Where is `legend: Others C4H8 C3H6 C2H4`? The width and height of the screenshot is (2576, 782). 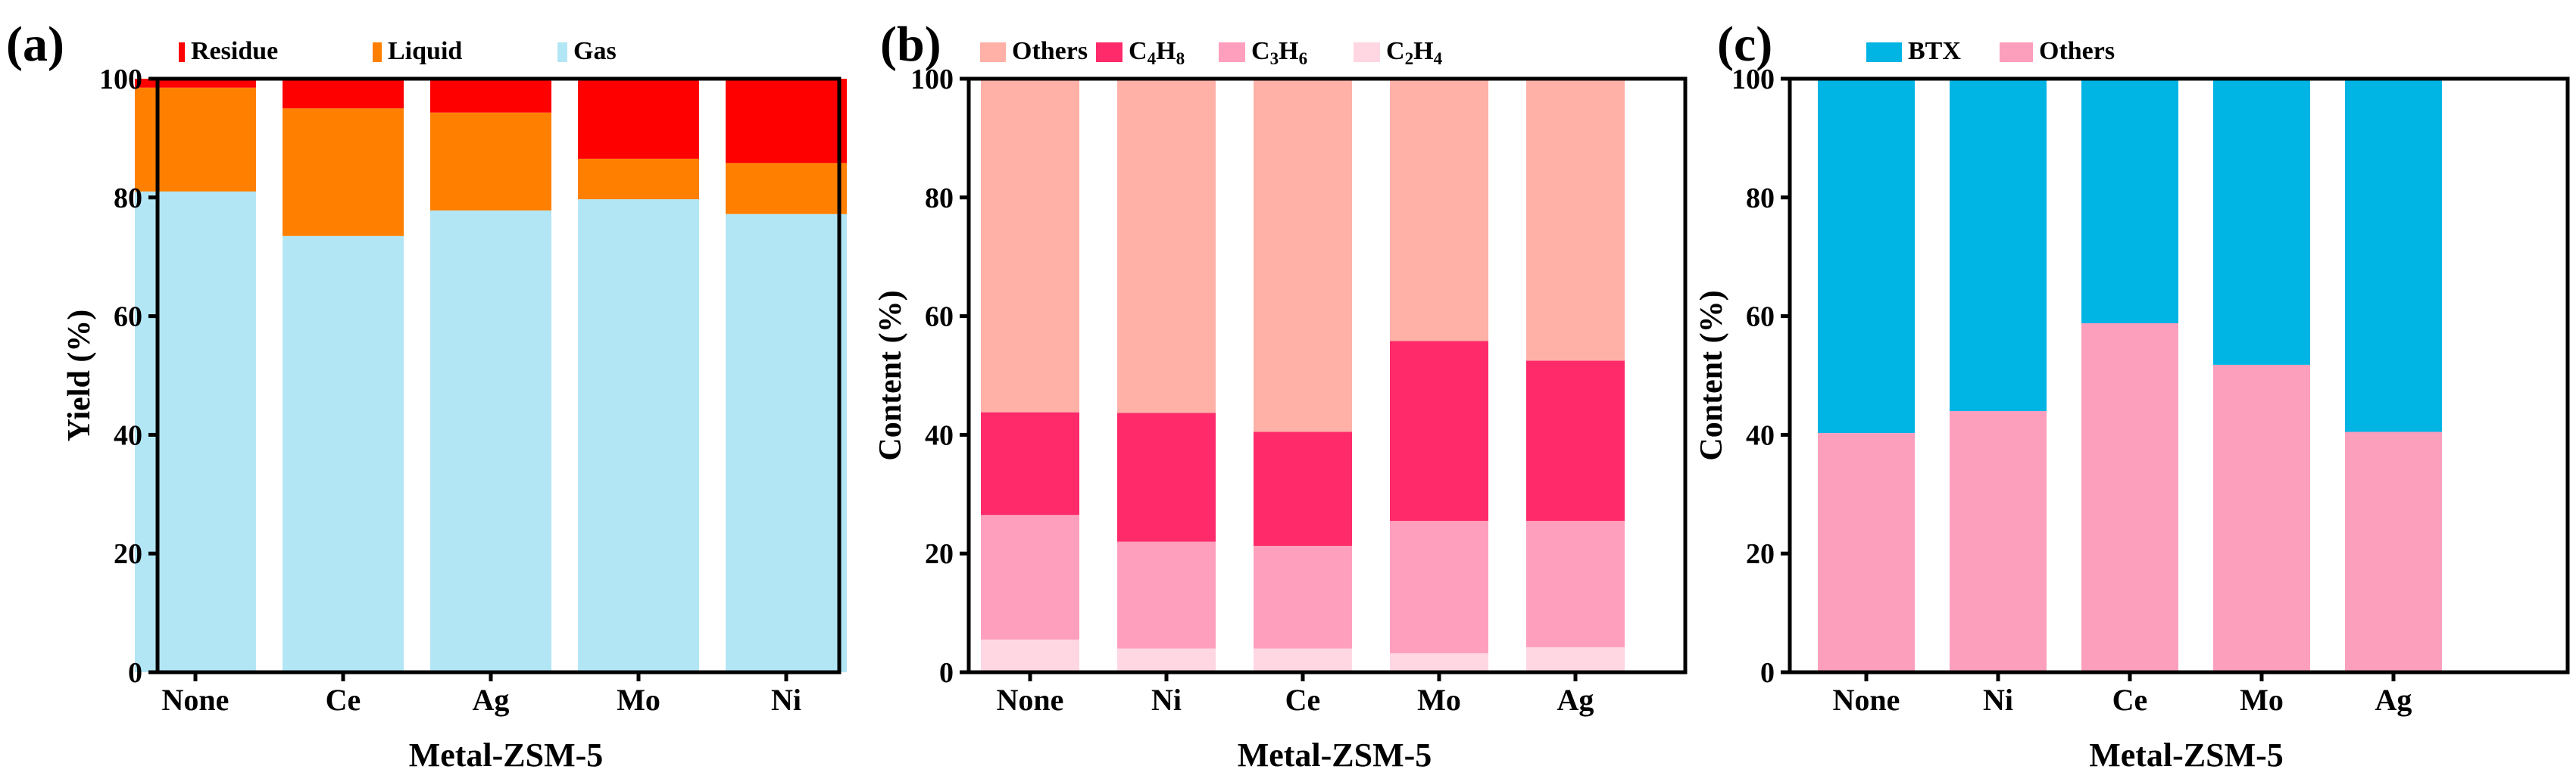
legend: Others C4H8 C3H6 C2H4 is located at coordinates (1211, 53).